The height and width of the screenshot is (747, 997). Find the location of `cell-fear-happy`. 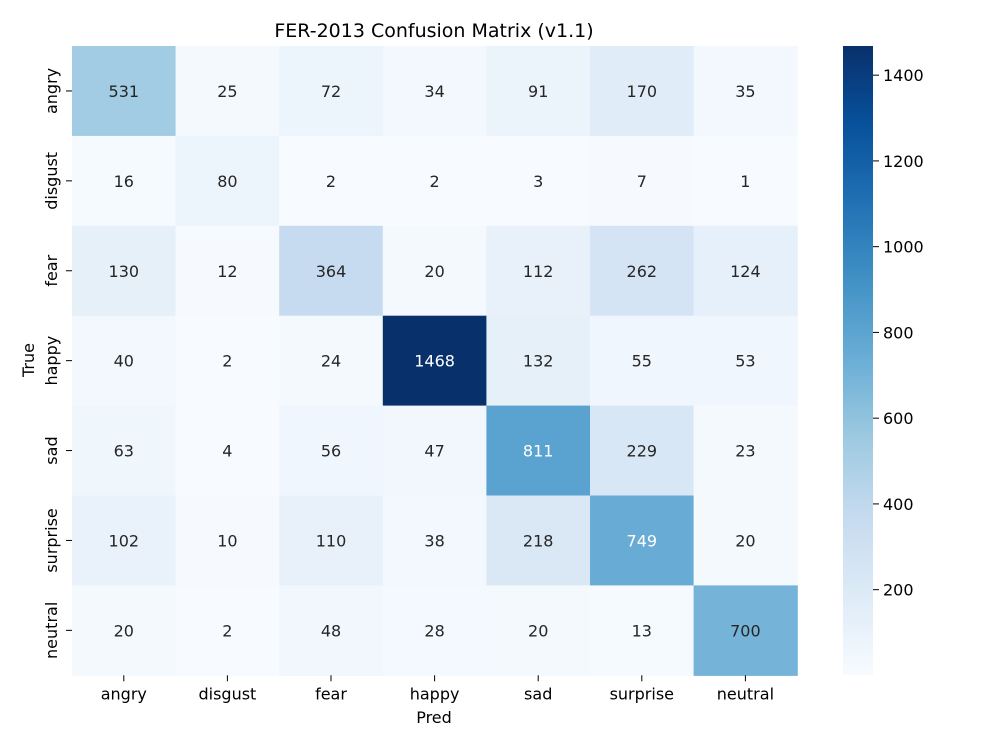

cell-fear-happy is located at coordinates (434, 271).